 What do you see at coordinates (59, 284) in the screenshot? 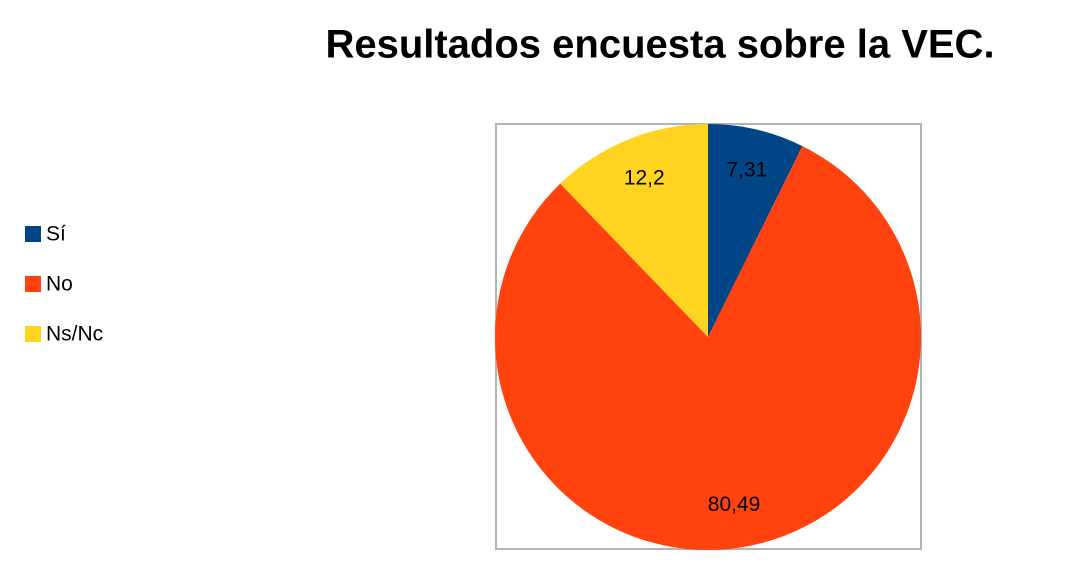
I see `legend-label: No` at bounding box center [59, 284].